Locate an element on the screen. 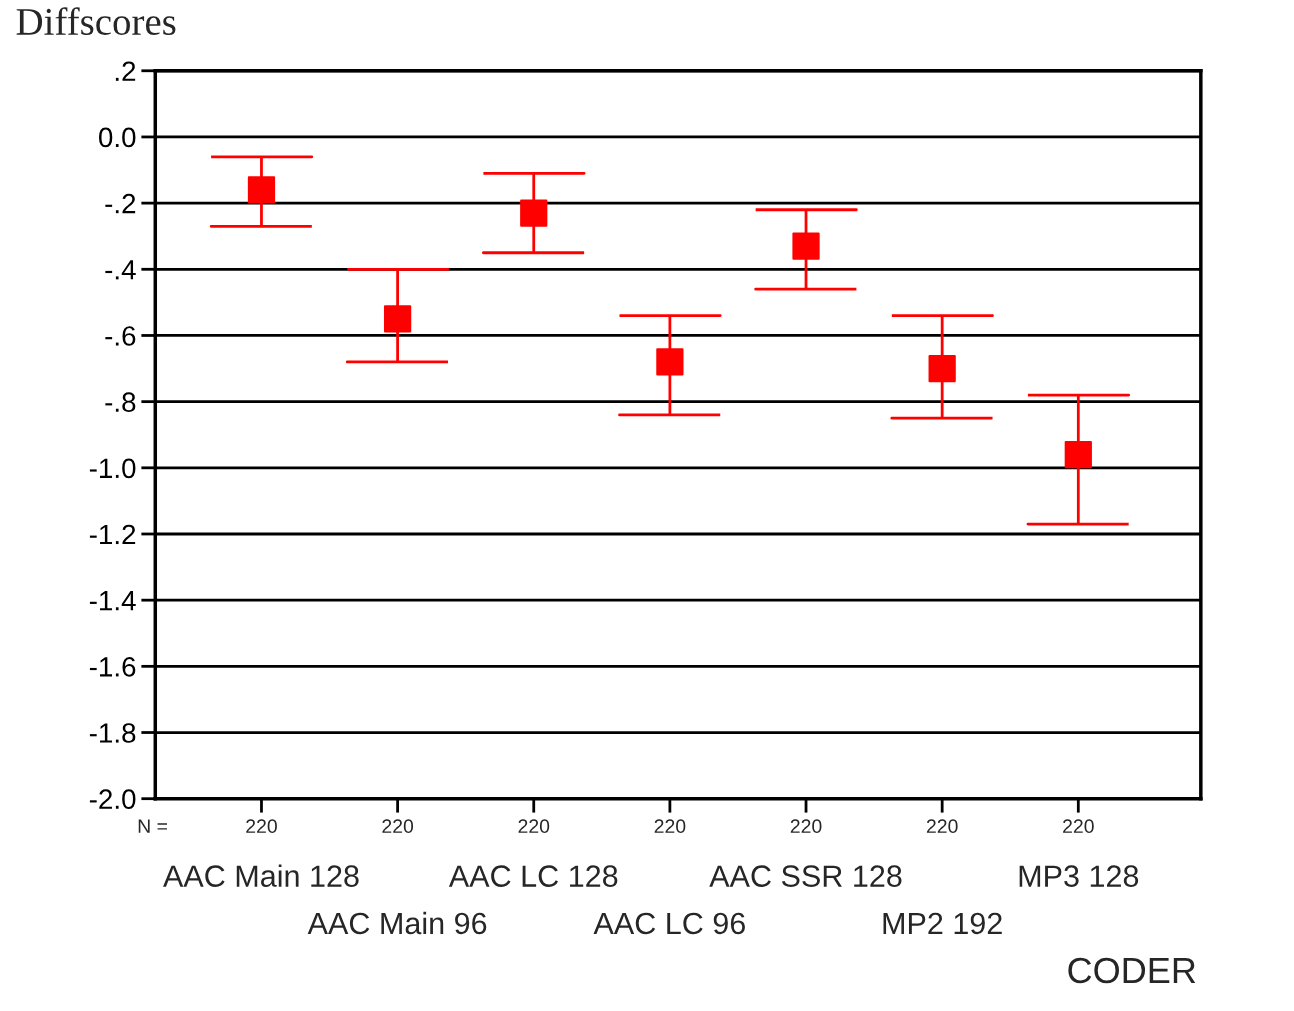  x-tick-label: AAC Main 128 is located at coordinates (261, 875).